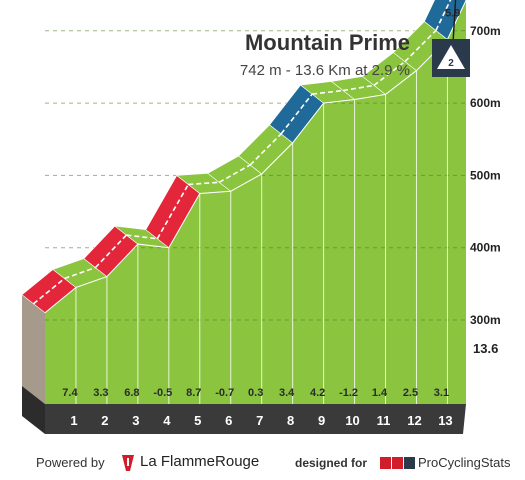 The height and width of the screenshot is (480, 525). I want to click on y-tick-label: 600m, so click(485, 103).